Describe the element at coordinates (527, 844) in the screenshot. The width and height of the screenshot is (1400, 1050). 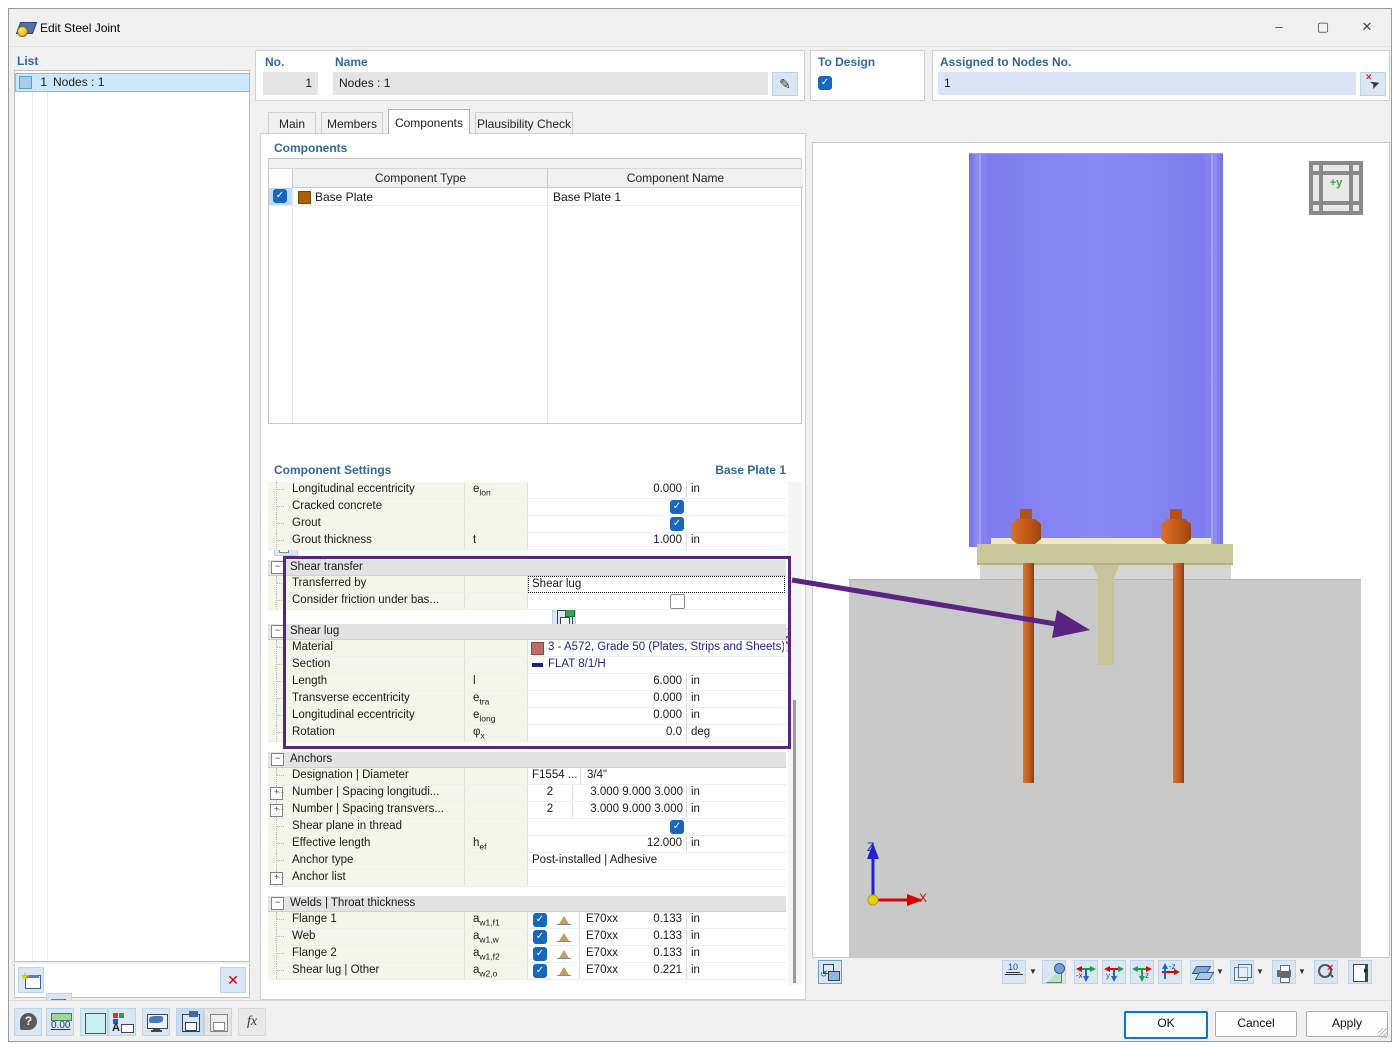
I see `setting-row: Effective length hef 12.000 in` at that location.